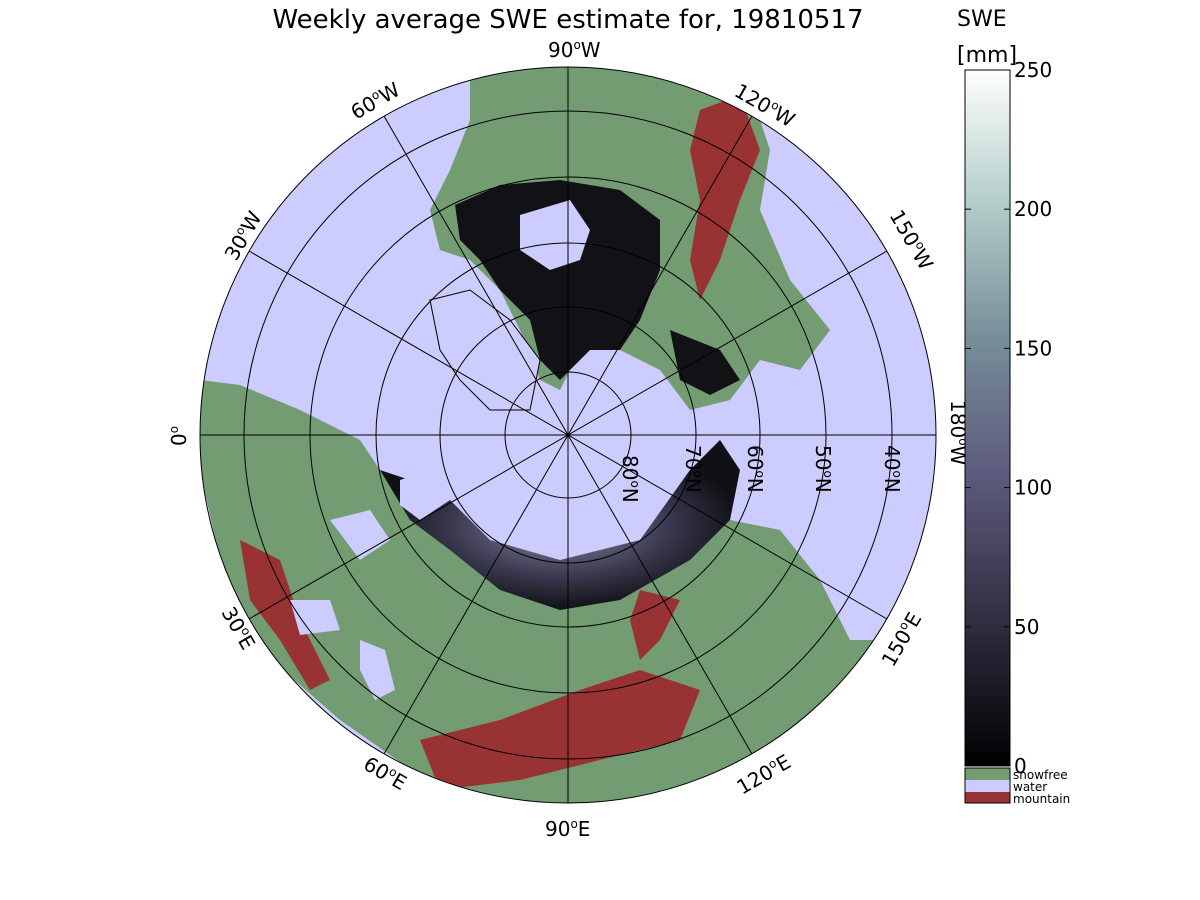  I want to click on baltic-sea, so click(360, 535).